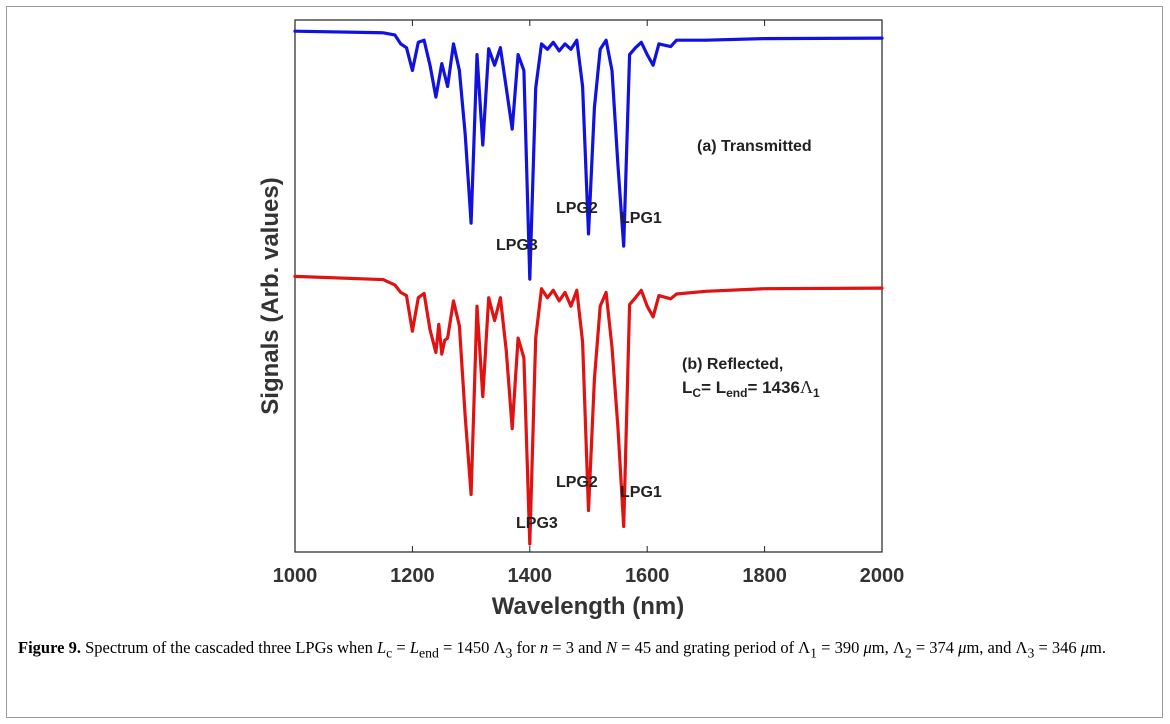  Describe the element at coordinates (641, 218) in the screenshot. I see `annotation-lpg1-a: LPG1` at that location.